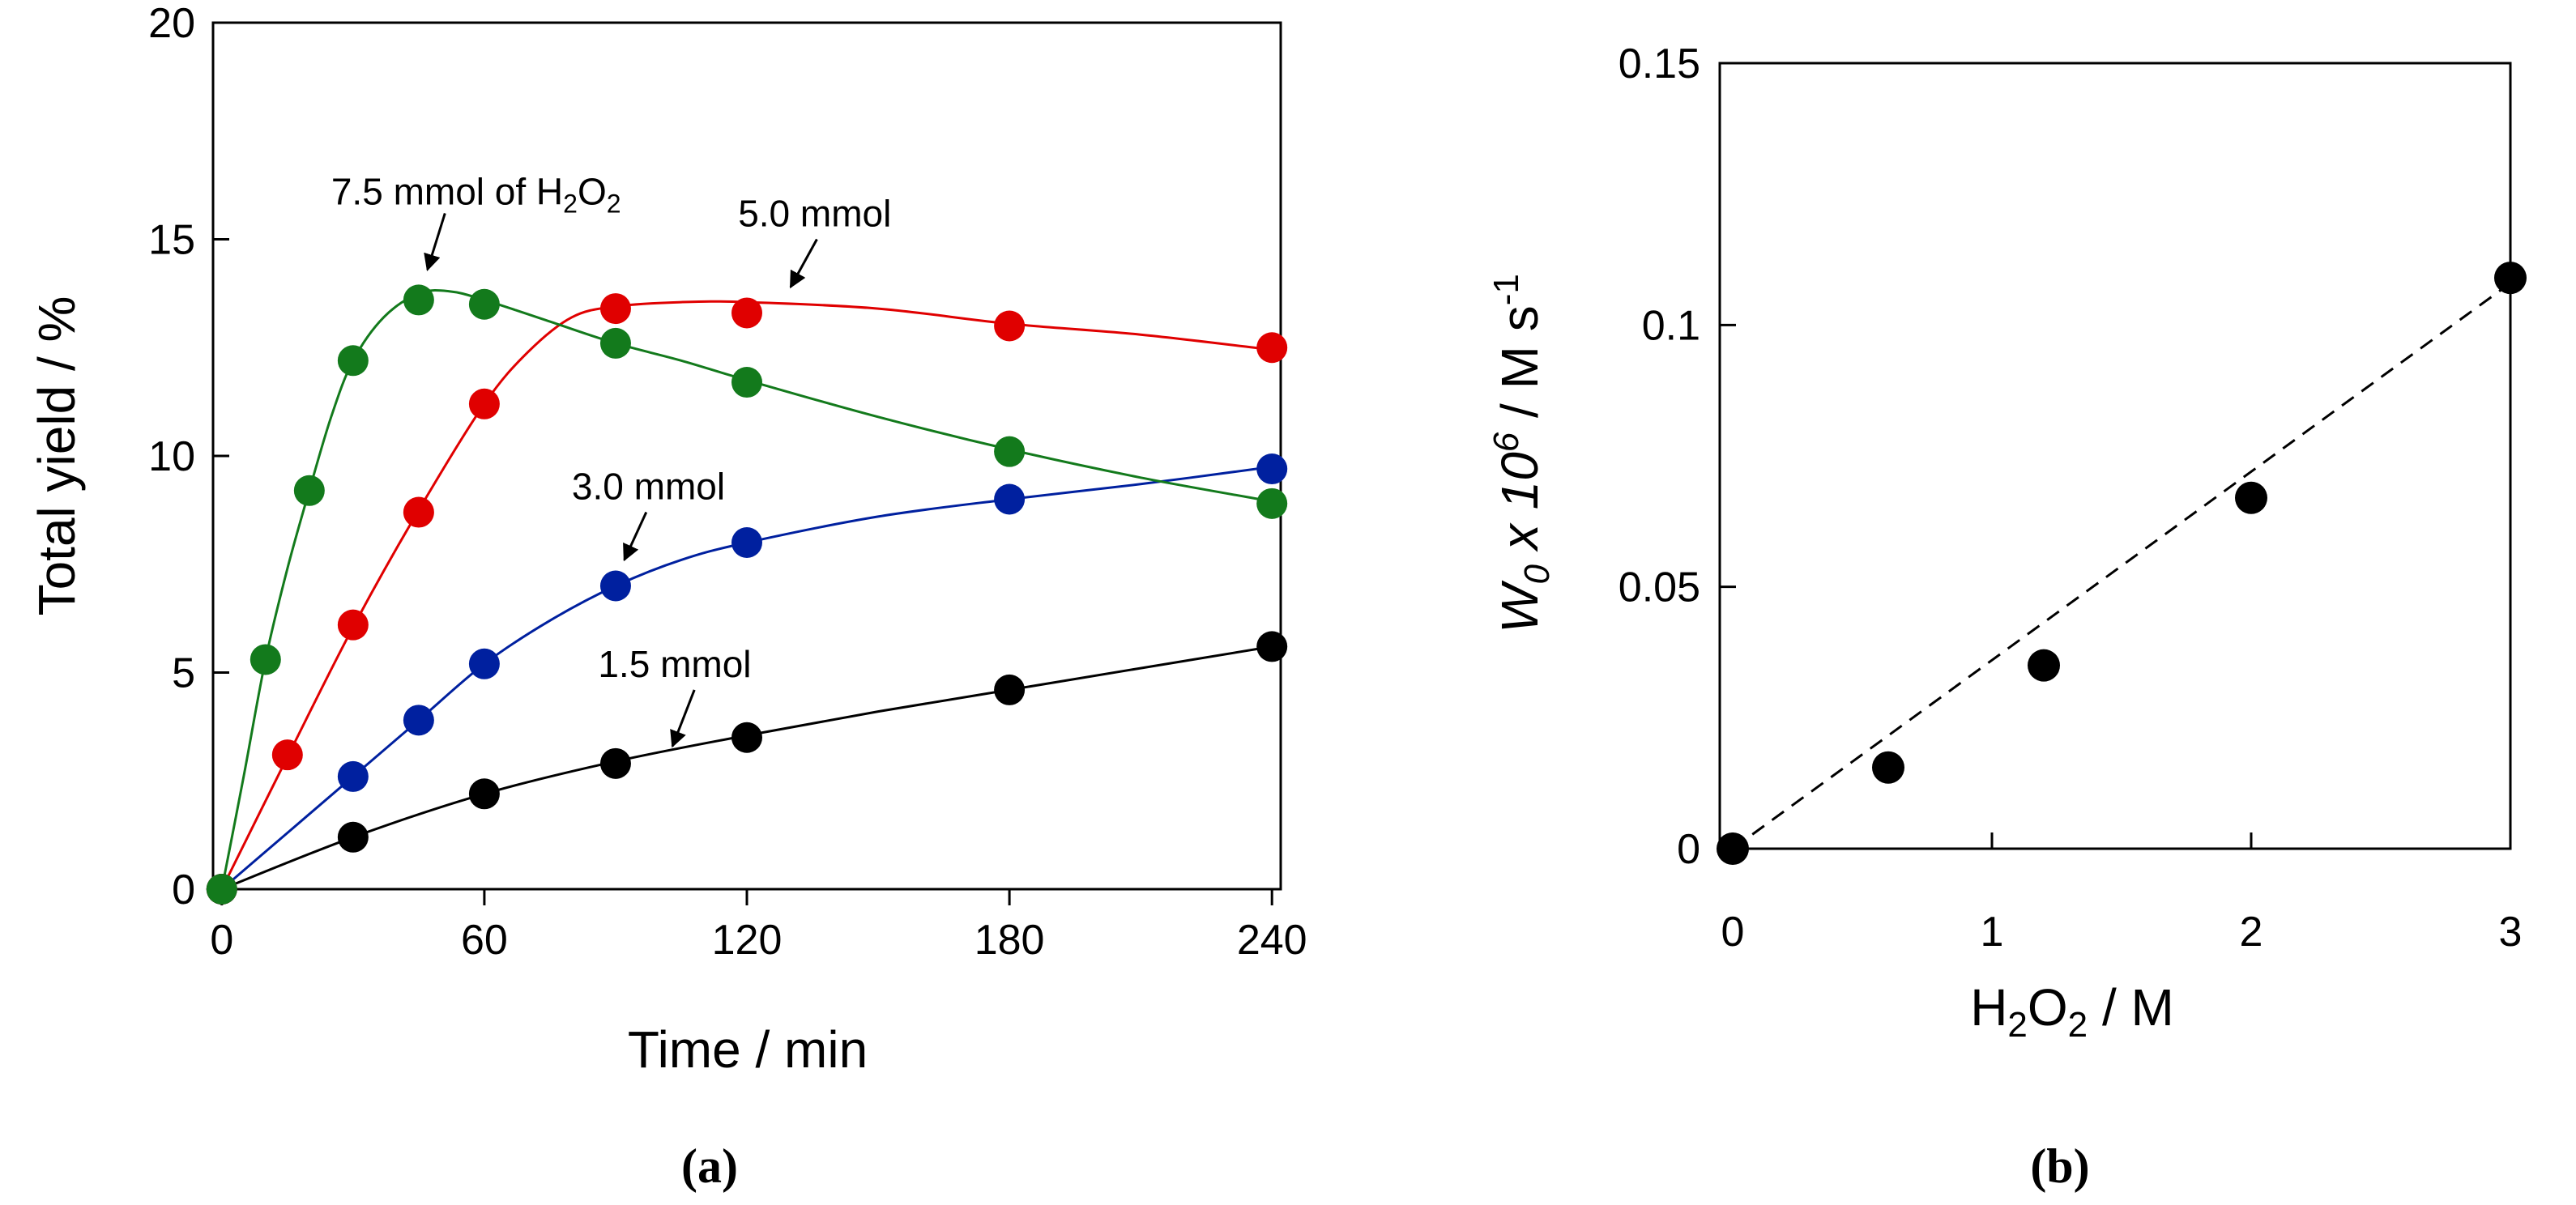 Image resolution: width=2576 pixels, height=1205 pixels. What do you see at coordinates (1522, 453) in the screenshot?
I see `panel-b-y-axis-title: W0 x 106 / M s-1` at bounding box center [1522, 453].